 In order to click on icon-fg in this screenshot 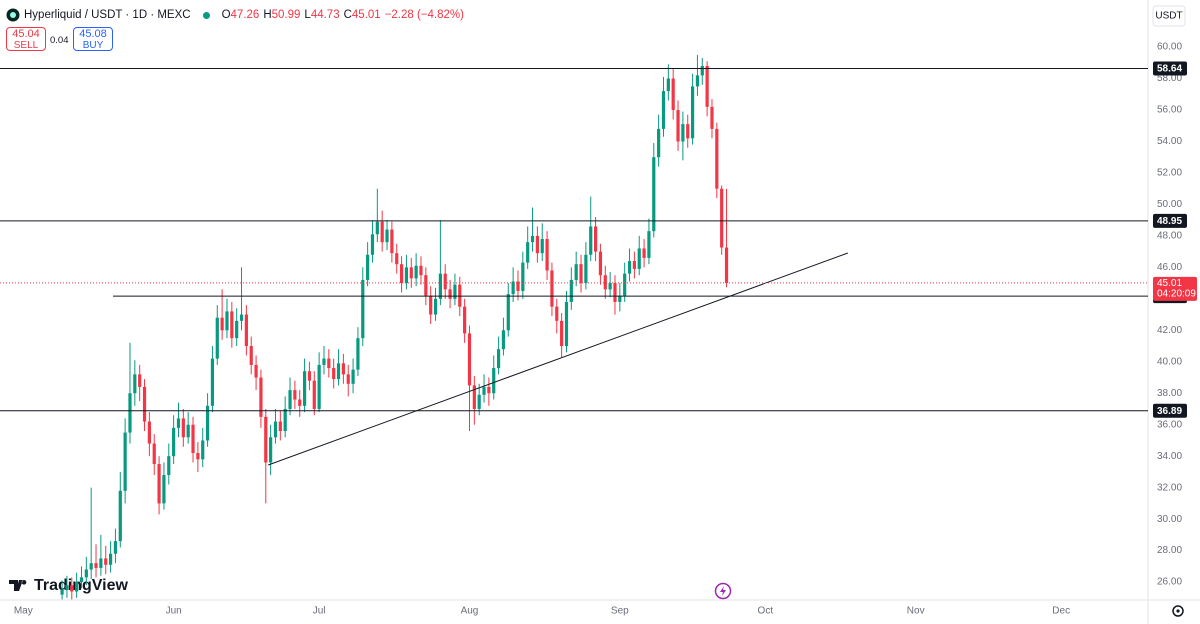, I will do `click(13, 15)`.